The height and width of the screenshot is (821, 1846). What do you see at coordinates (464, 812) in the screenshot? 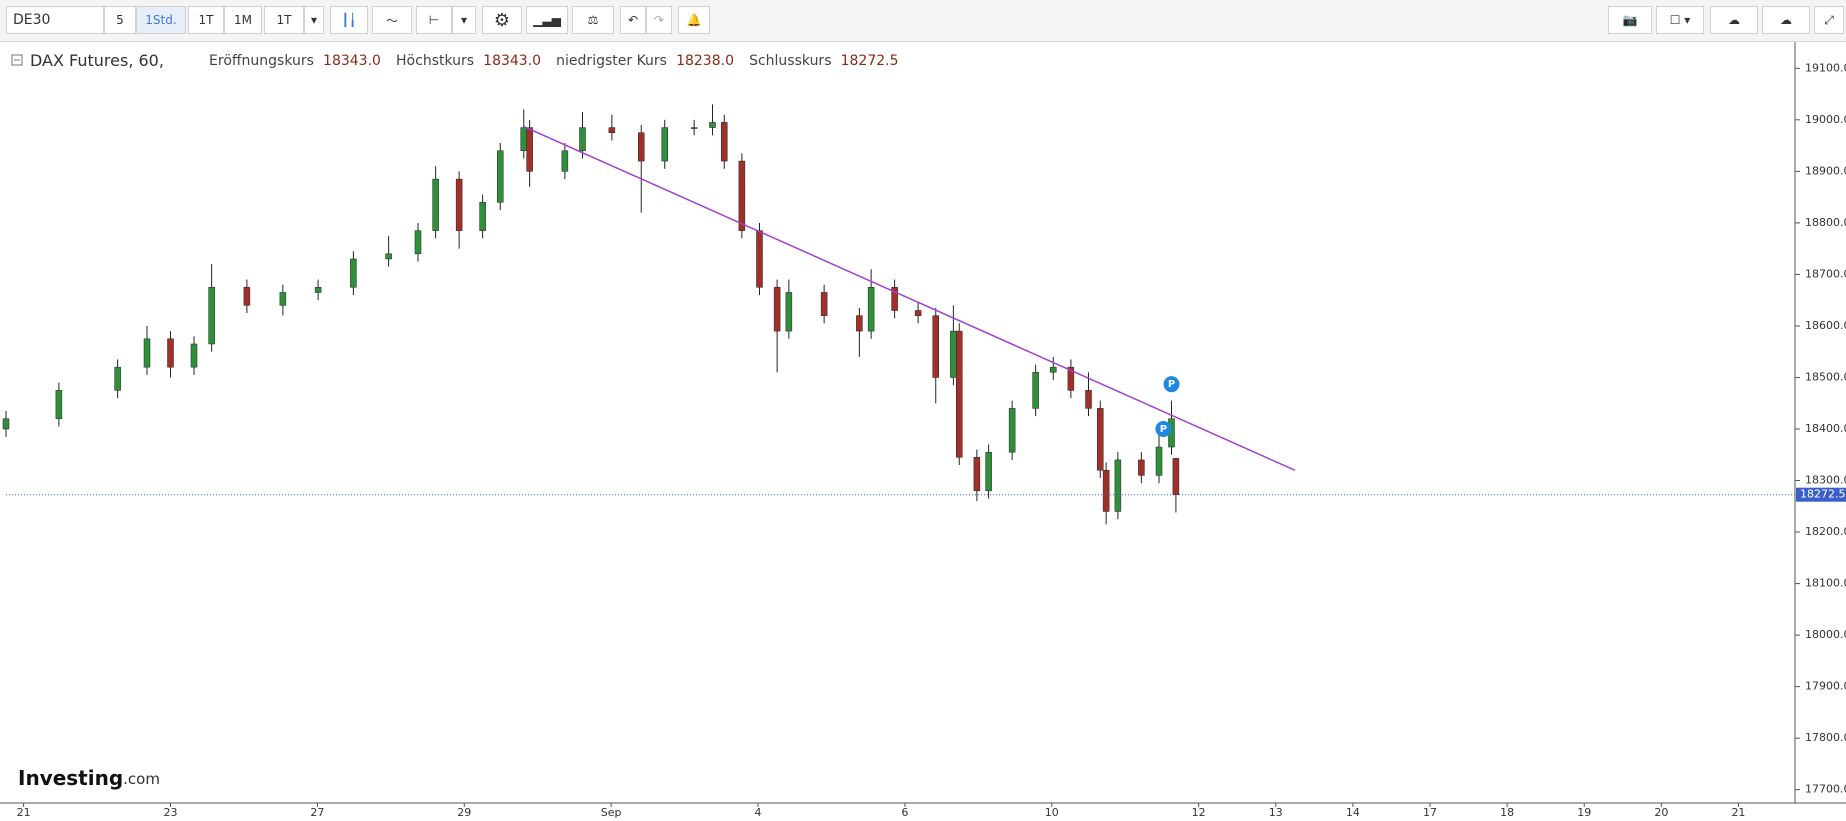
I see `x-tick-label: 29` at bounding box center [464, 812].